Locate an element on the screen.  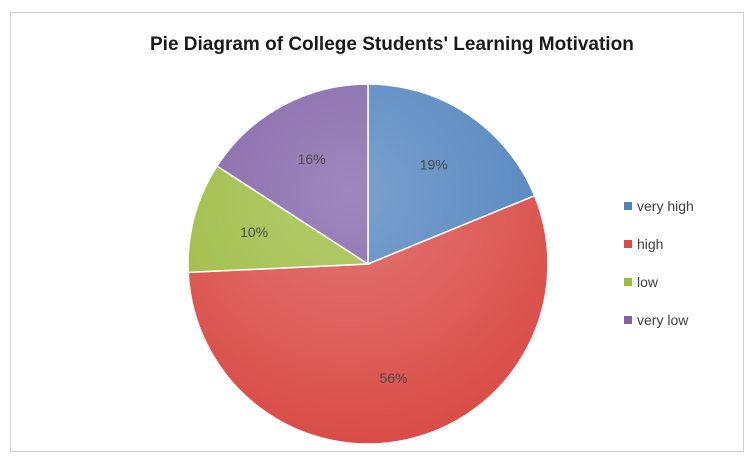
slice-label-high: 56% is located at coordinates (393, 378).